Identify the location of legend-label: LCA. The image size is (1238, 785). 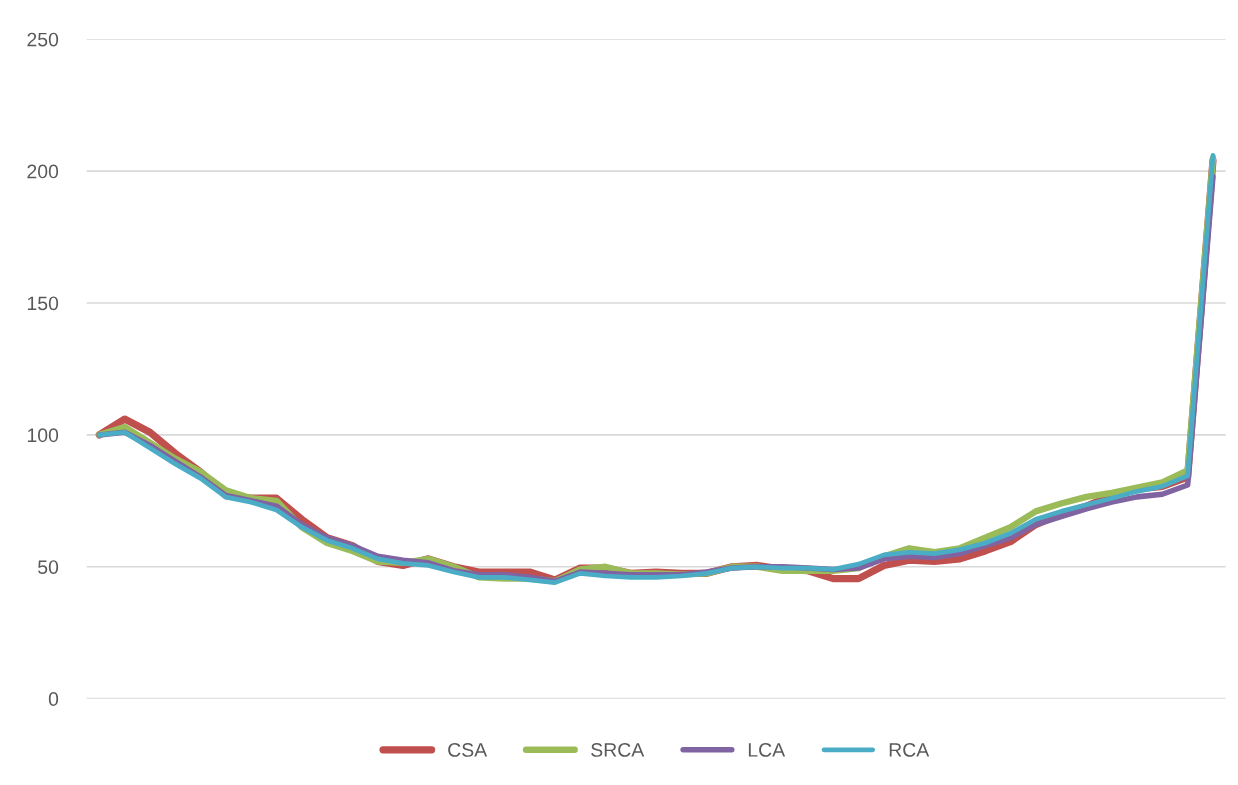
(767, 750).